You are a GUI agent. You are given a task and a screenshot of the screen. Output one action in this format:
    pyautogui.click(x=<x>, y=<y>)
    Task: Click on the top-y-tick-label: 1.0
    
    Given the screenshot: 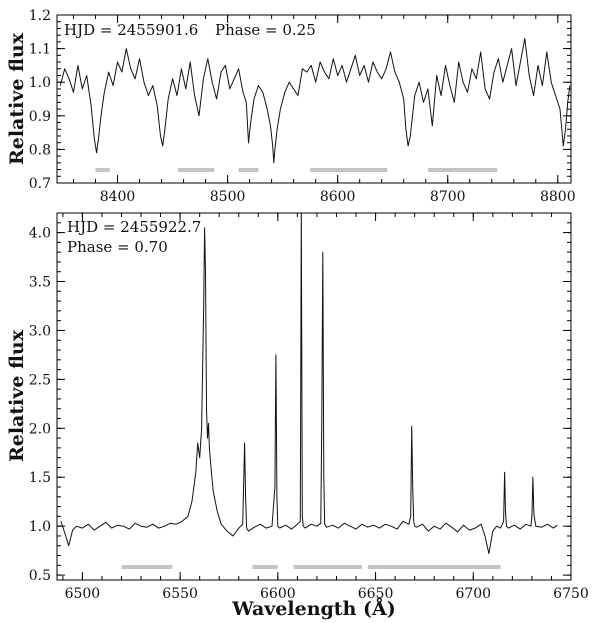 What is the action you would take?
    pyautogui.click(x=40, y=83)
    